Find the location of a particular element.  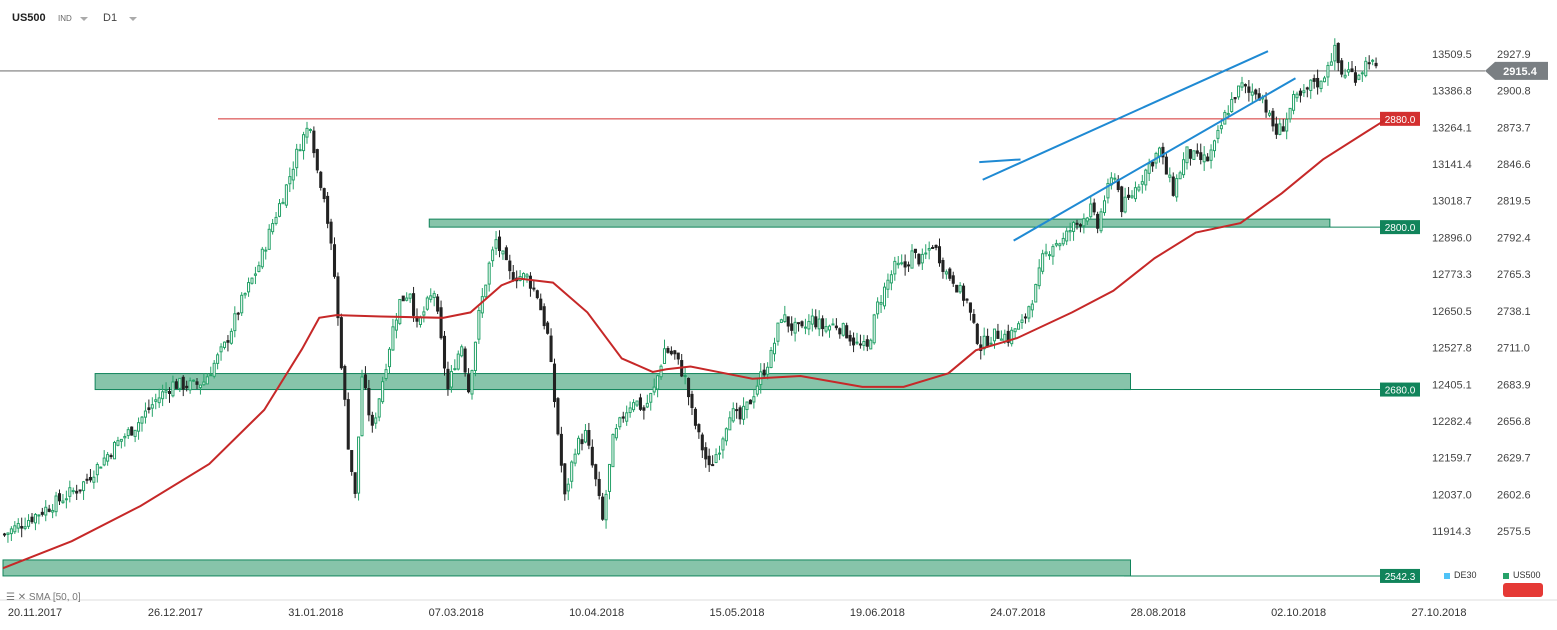

y-tick-secondary-label: 12037.0 is located at coordinates (1452, 495).